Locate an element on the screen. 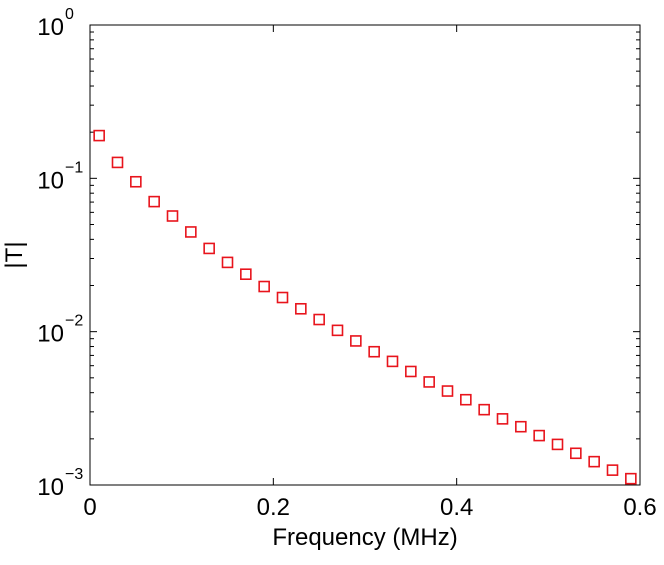 The width and height of the screenshot is (664, 565). y-tick-label: 10 −1 is located at coordinates (60, 176).